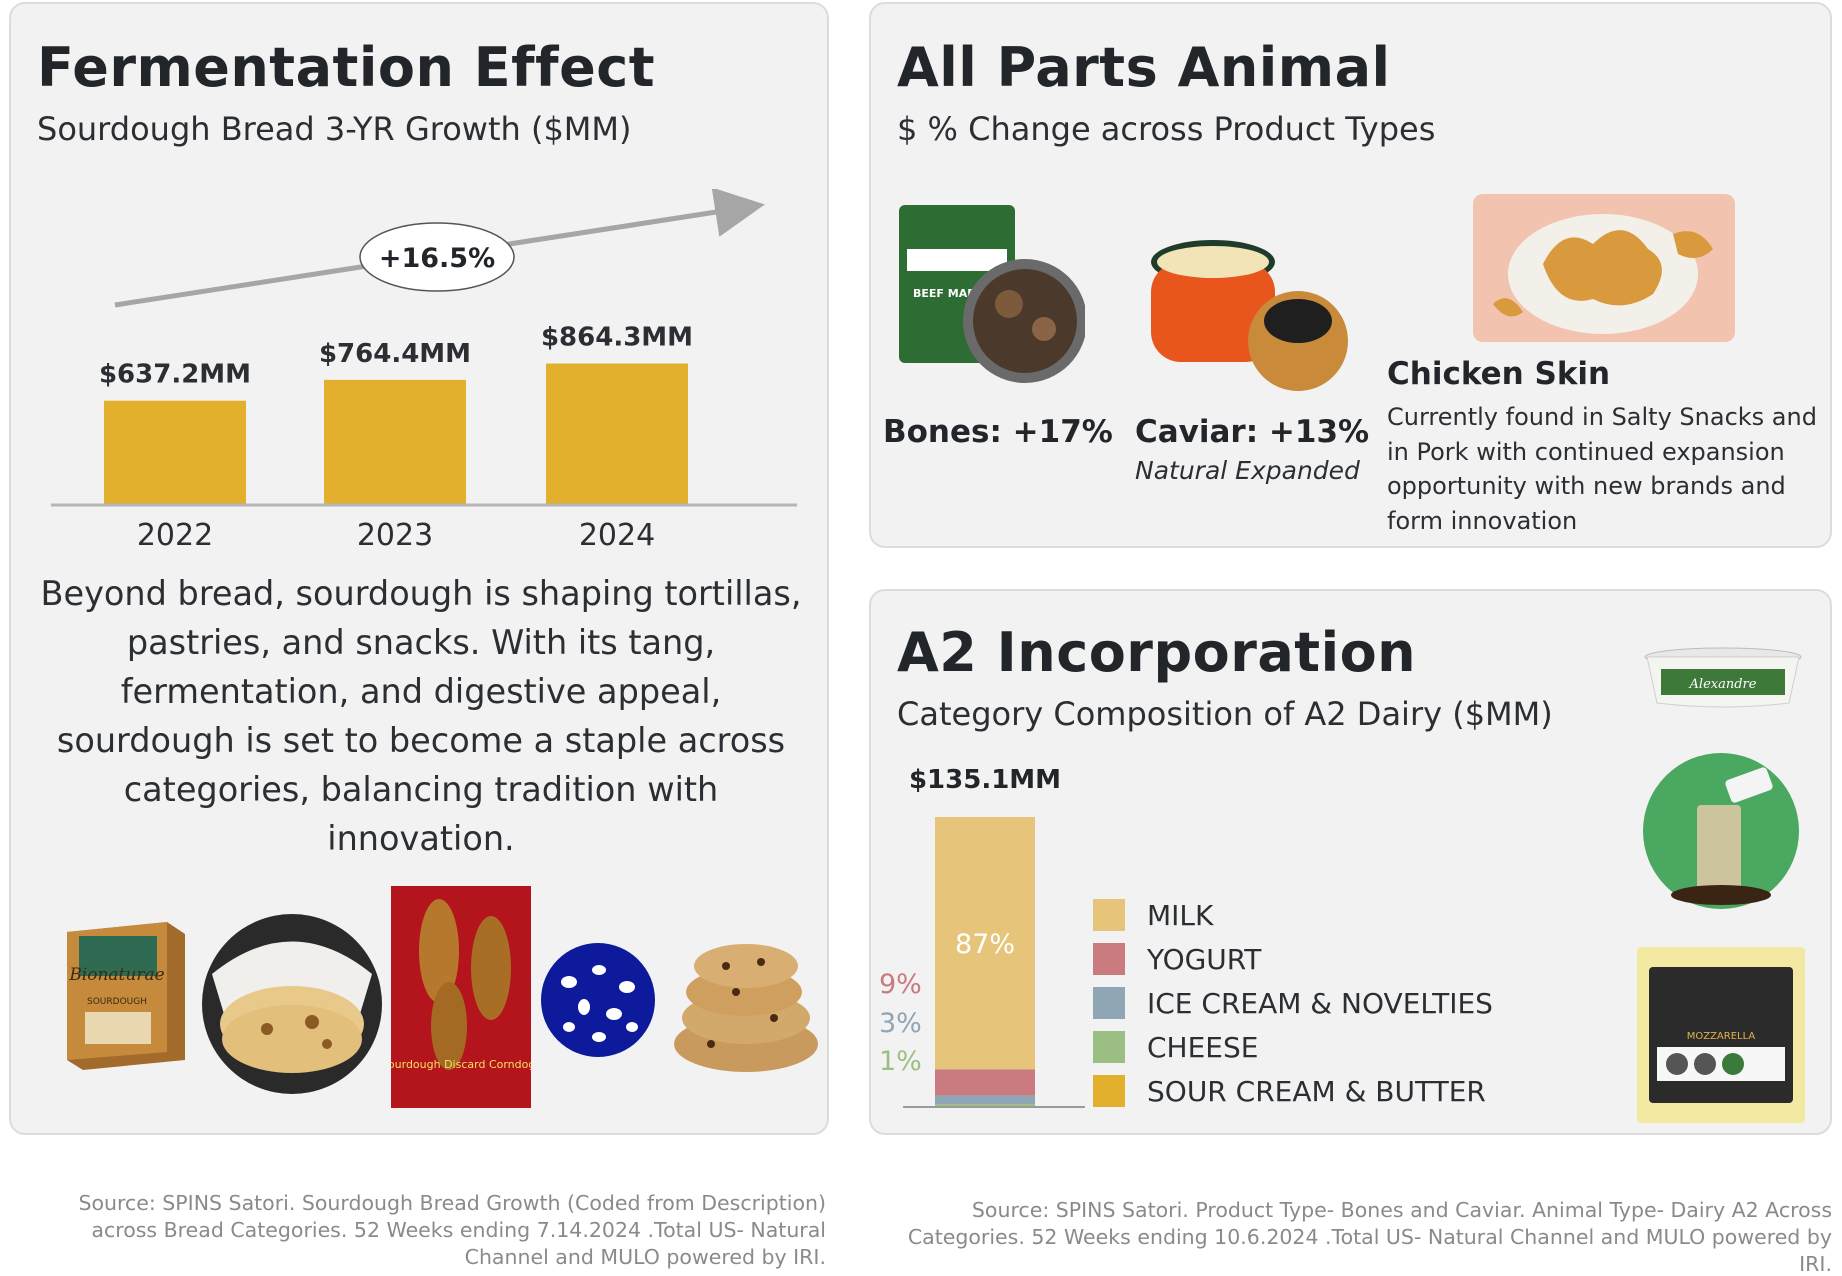 The height and width of the screenshot is (1276, 1842). I want to click on x-tick-2024: 2024, so click(617, 535).